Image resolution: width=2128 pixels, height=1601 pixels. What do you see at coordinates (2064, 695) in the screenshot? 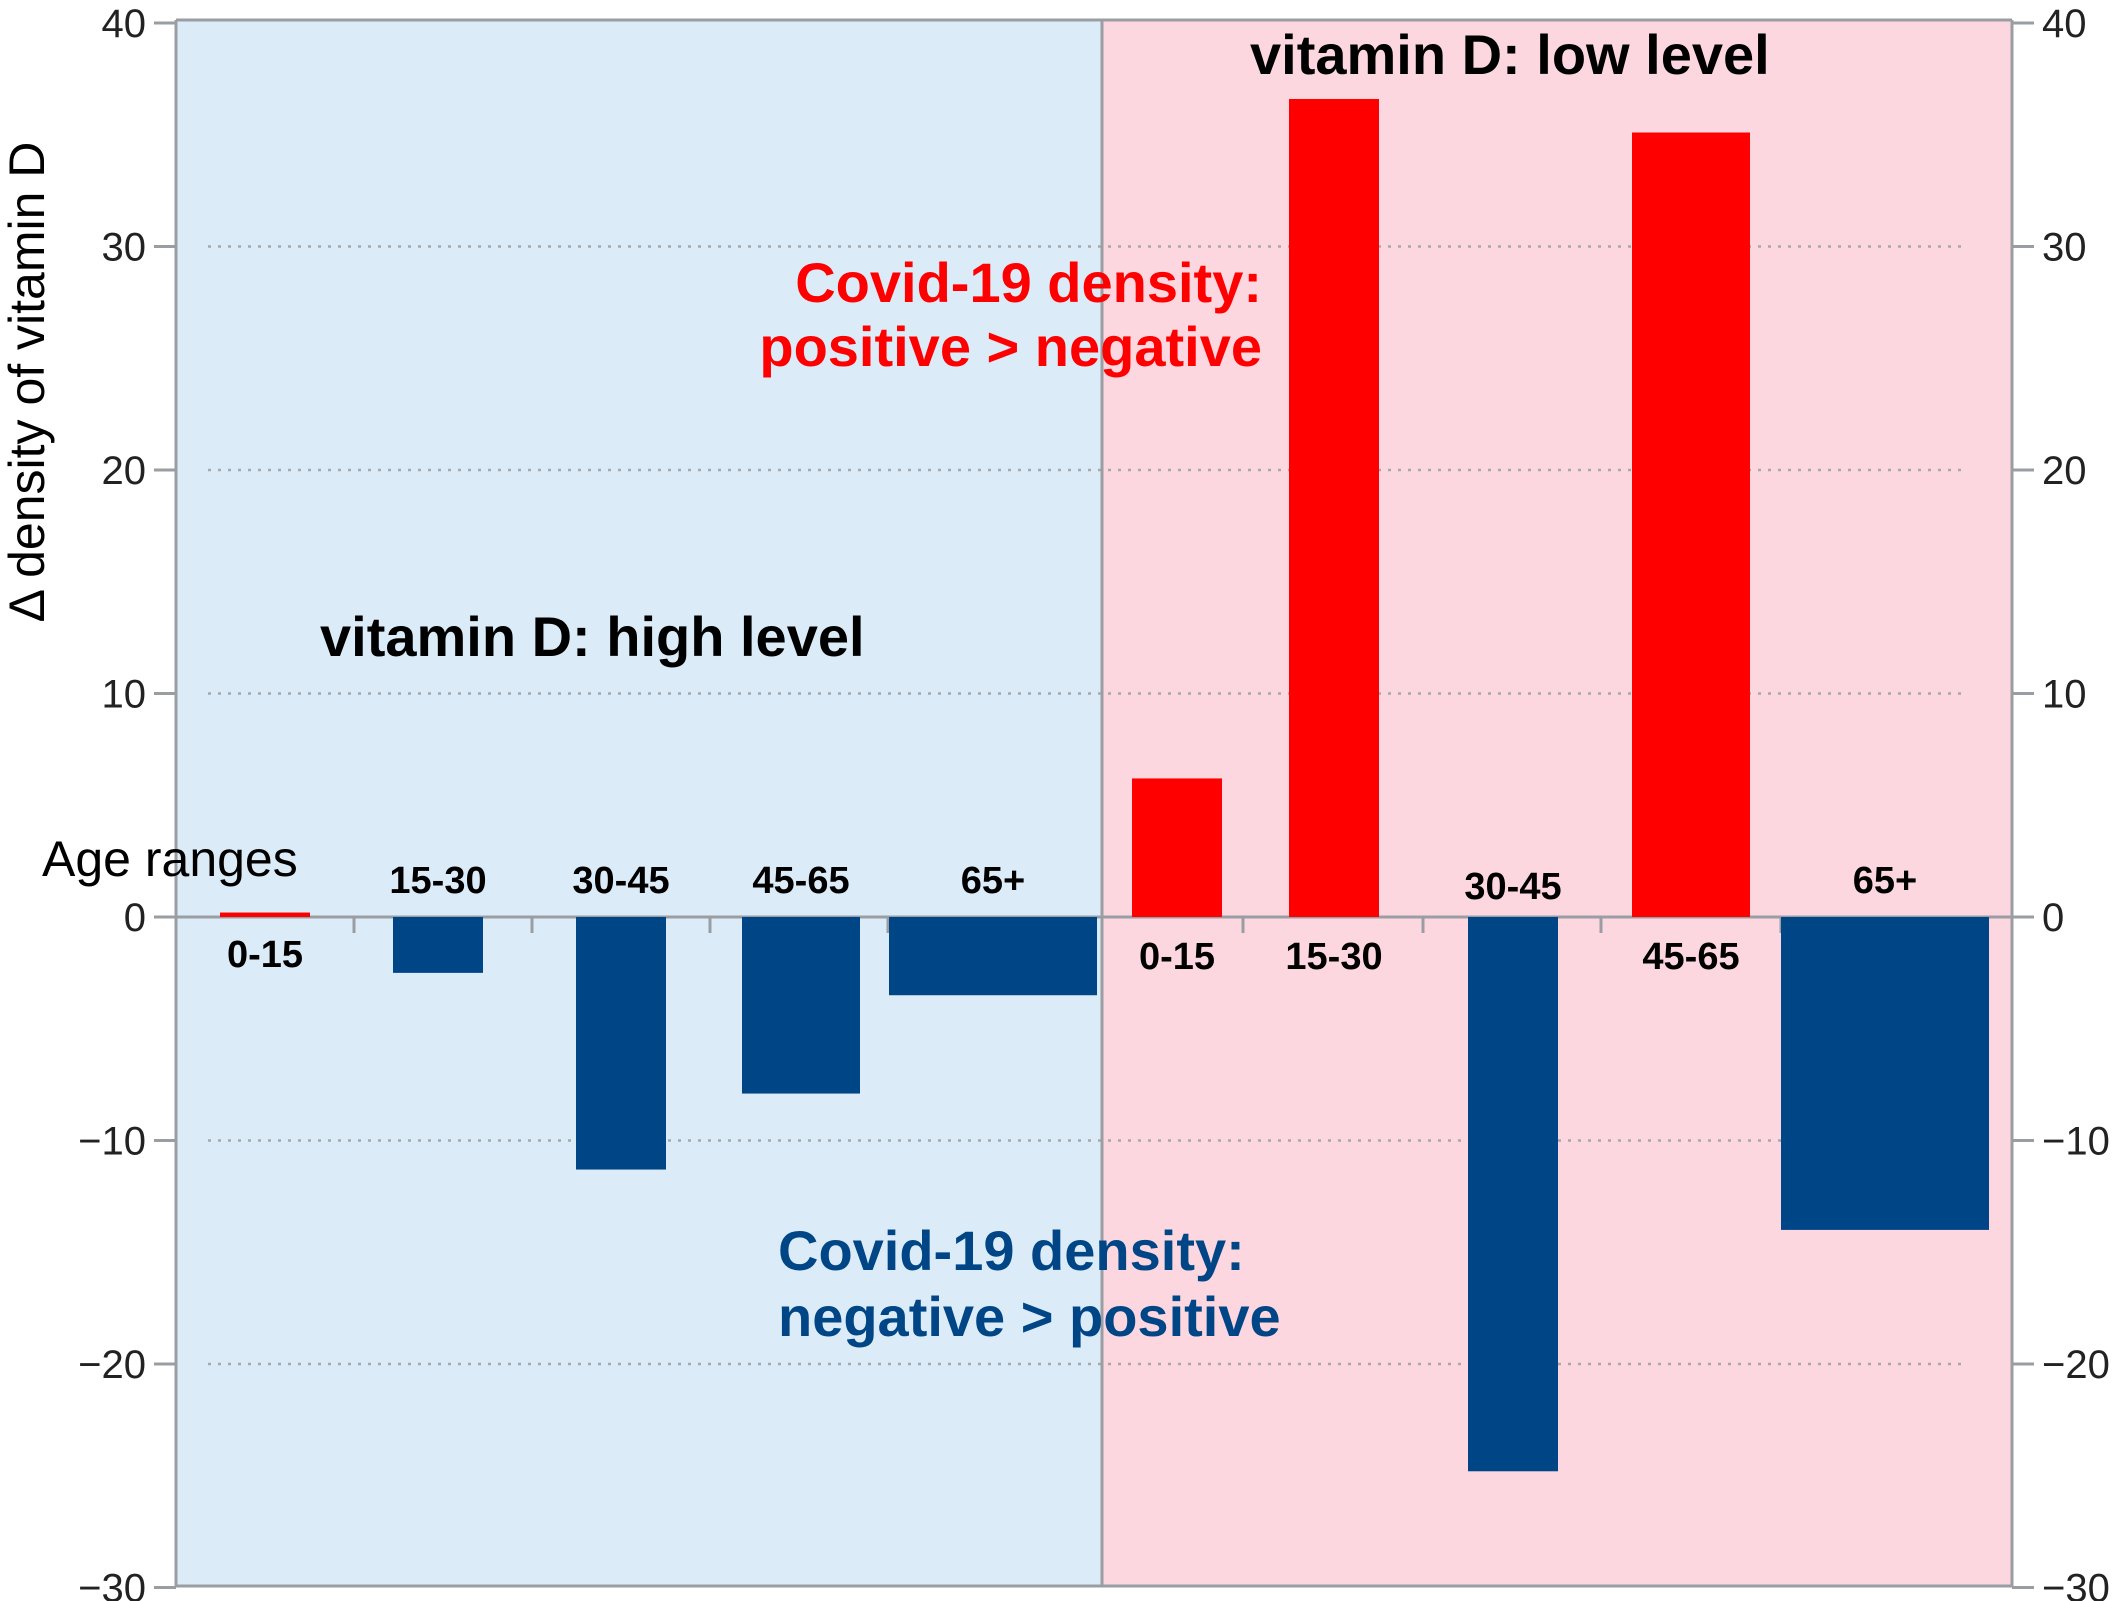
I see `y-tick-label-right: 10` at bounding box center [2064, 695].